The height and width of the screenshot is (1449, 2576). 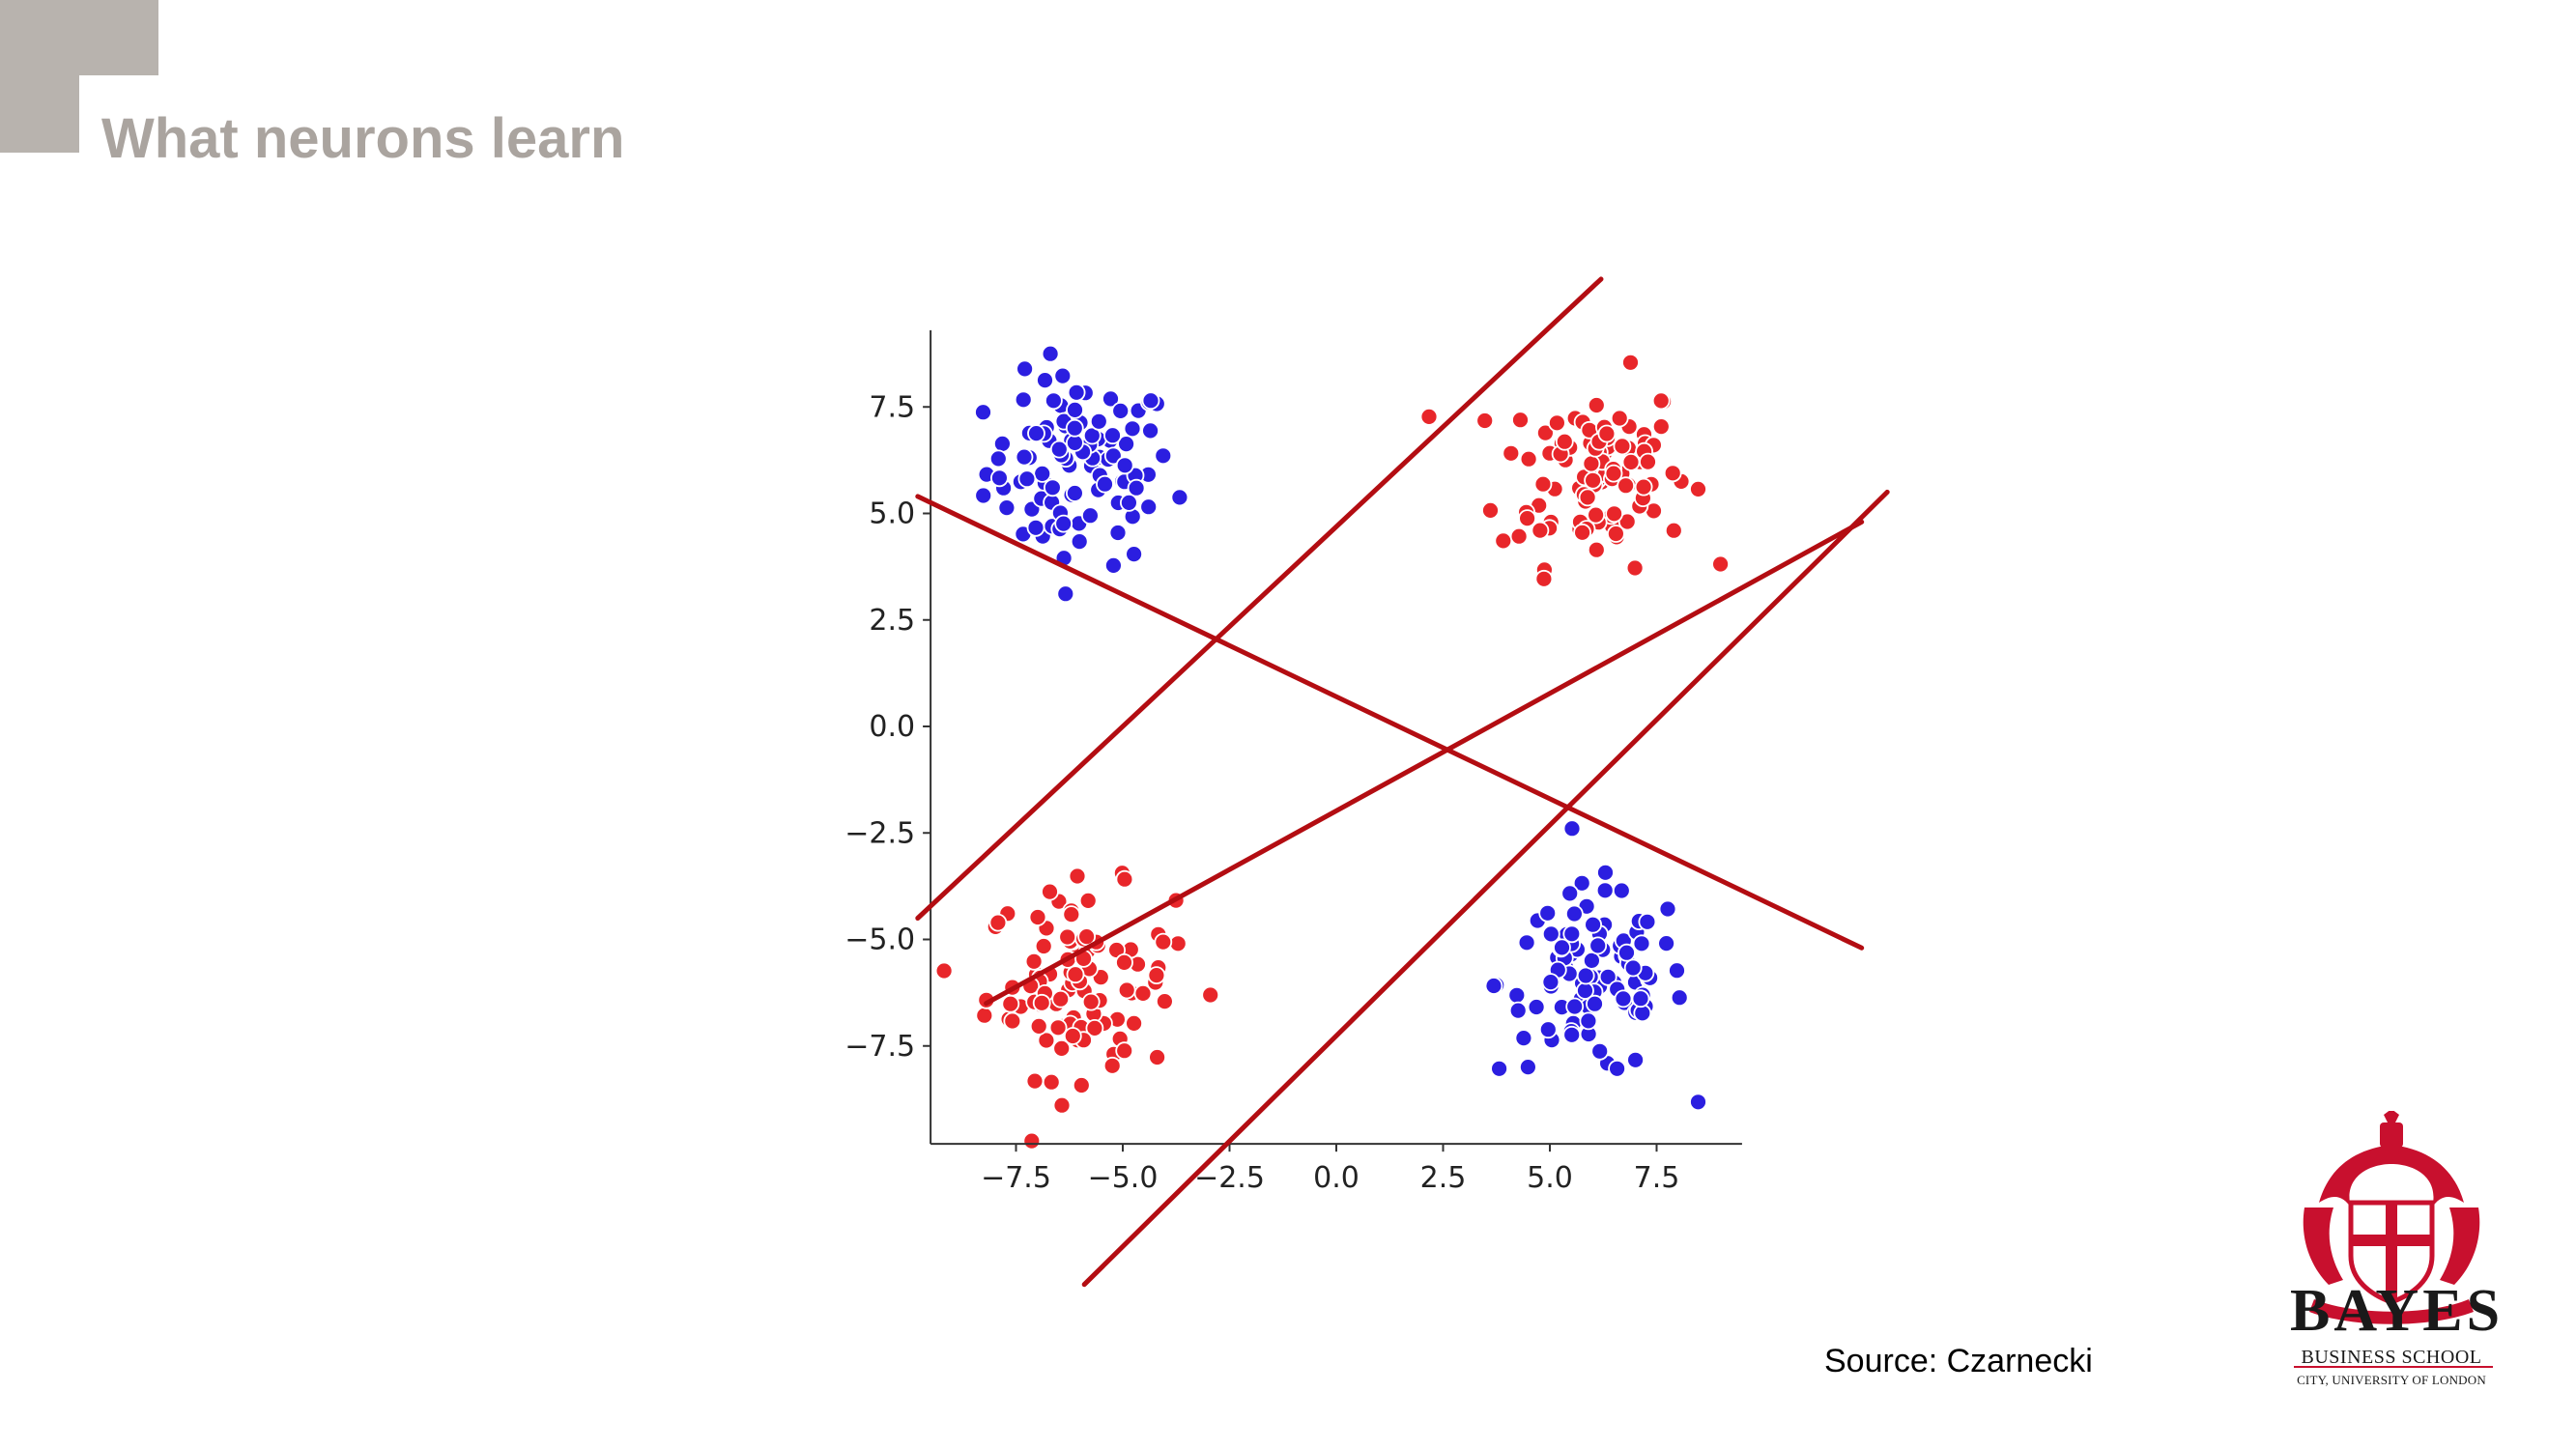 What do you see at coordinates (363, 138) in the screenshot?
I see `page-title: What neurons learn` at bounding box center [363, 138].